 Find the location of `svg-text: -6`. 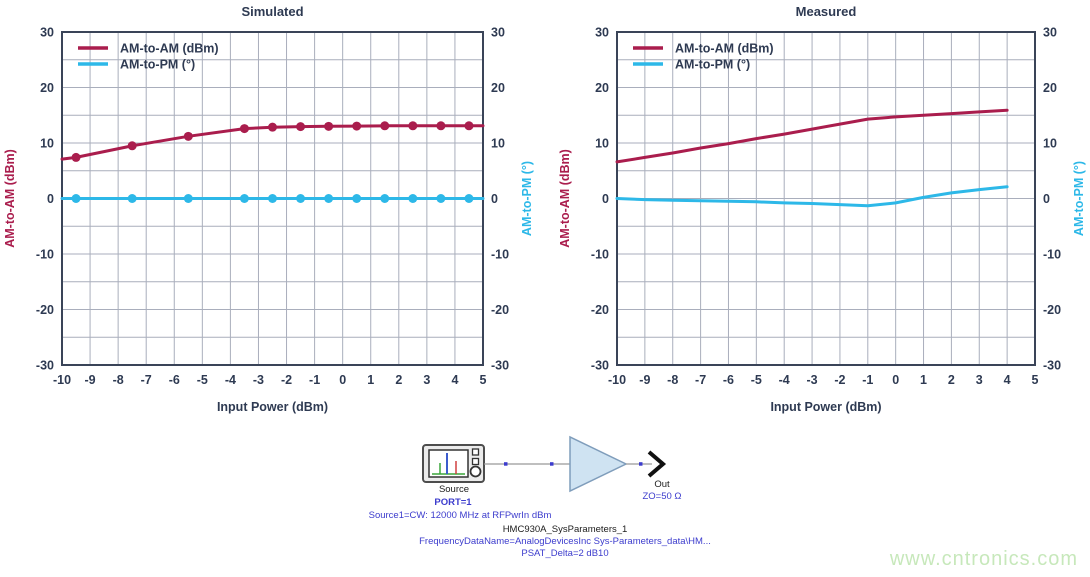

svg-text: -6 is located at coordinates (174, 380).